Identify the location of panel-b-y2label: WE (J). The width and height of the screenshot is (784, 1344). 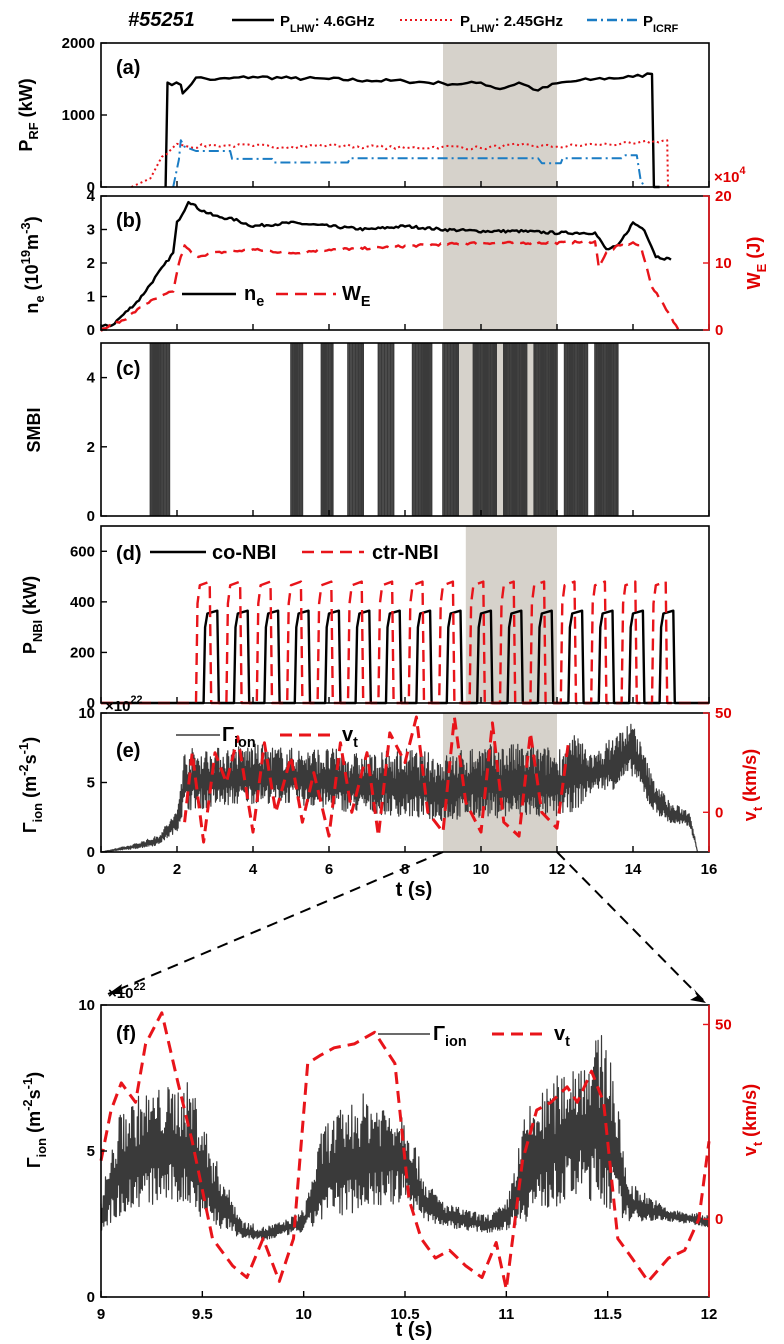
(756, 263).